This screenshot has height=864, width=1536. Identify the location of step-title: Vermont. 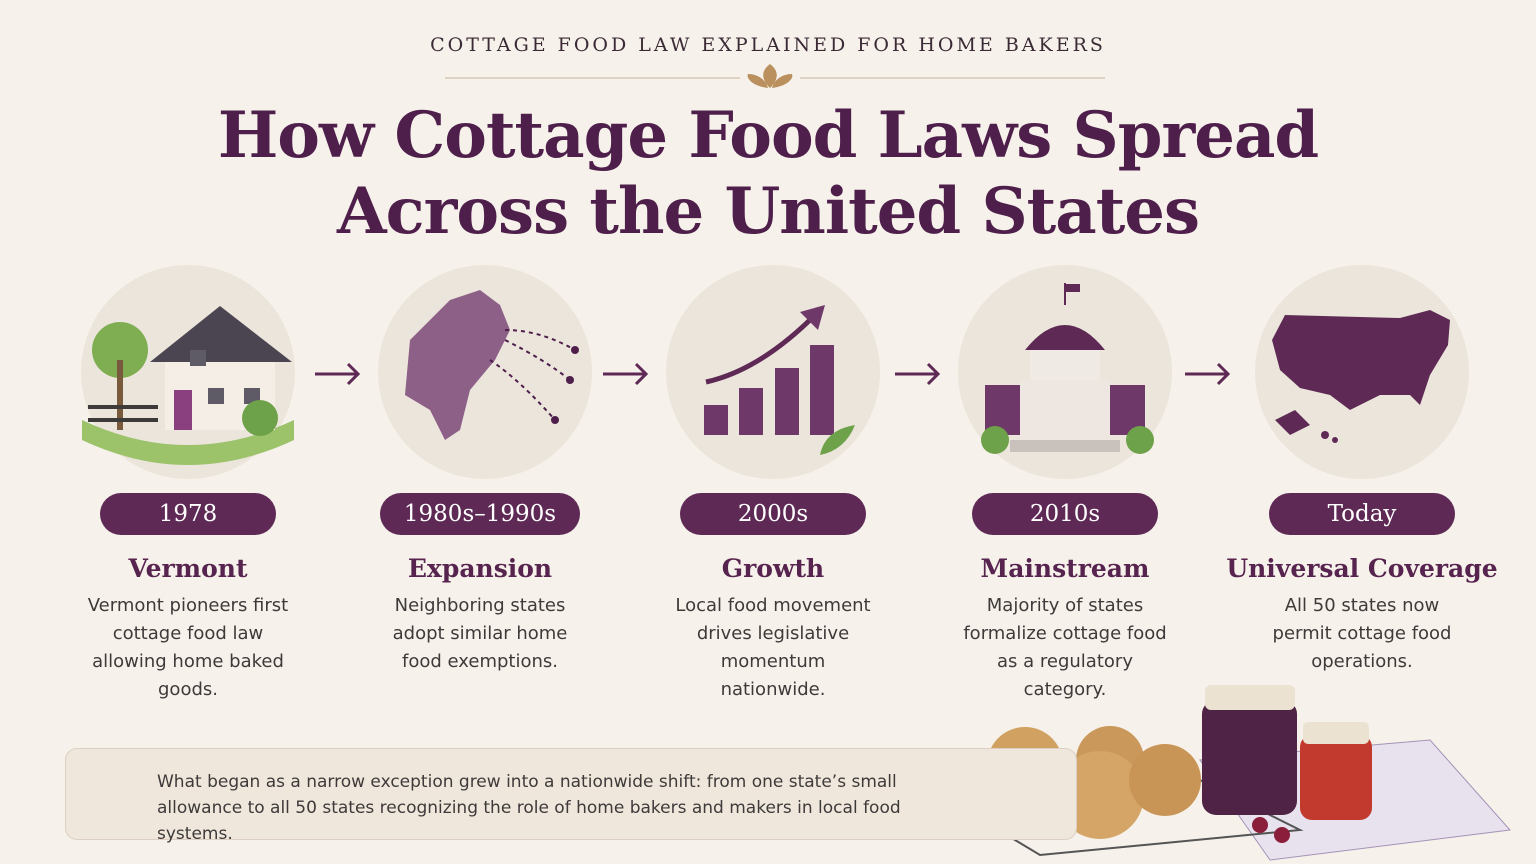
(188, 568).